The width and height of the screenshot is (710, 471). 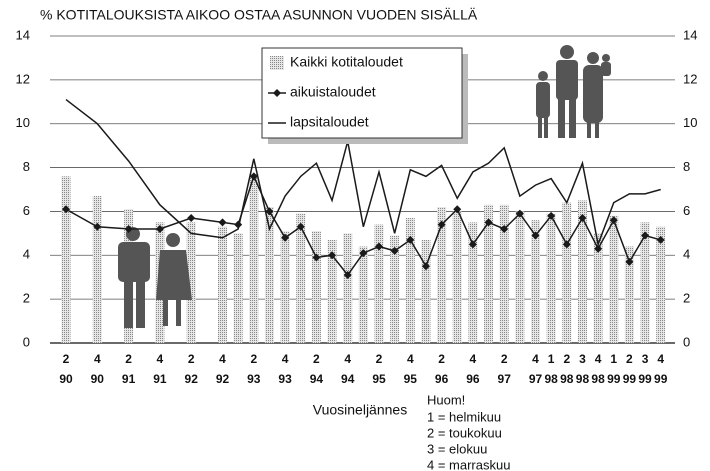 I want to click on y2-tick-label: 6, so click(x=686, y=210).